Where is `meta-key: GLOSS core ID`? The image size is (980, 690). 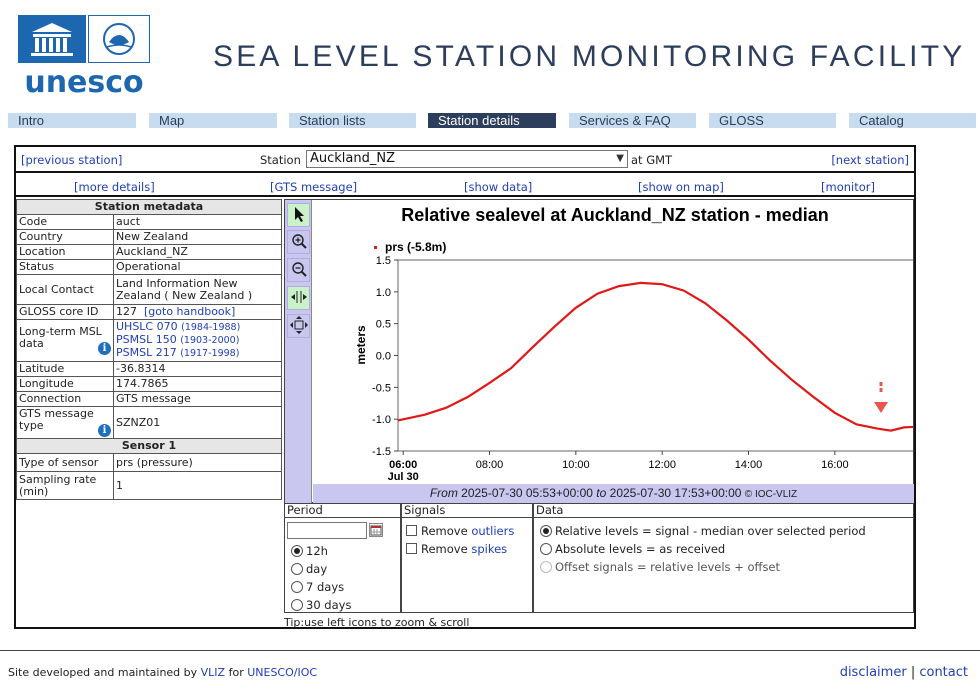 meta-key: GLOSS core ID is located at coordinates (65, 312).